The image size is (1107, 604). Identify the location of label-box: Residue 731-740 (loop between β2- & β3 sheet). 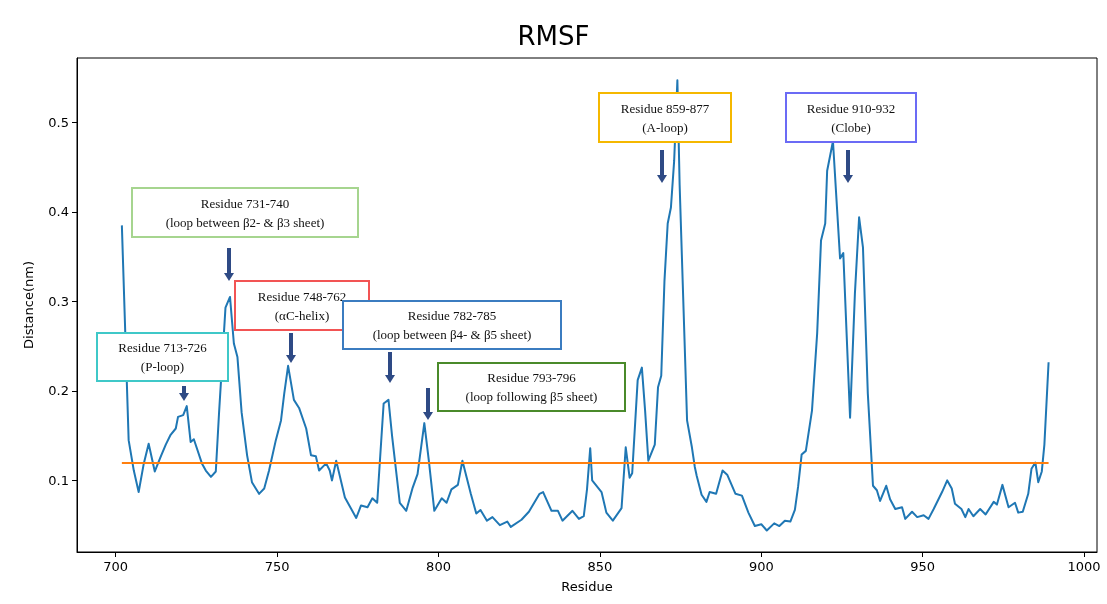
(245, 212).